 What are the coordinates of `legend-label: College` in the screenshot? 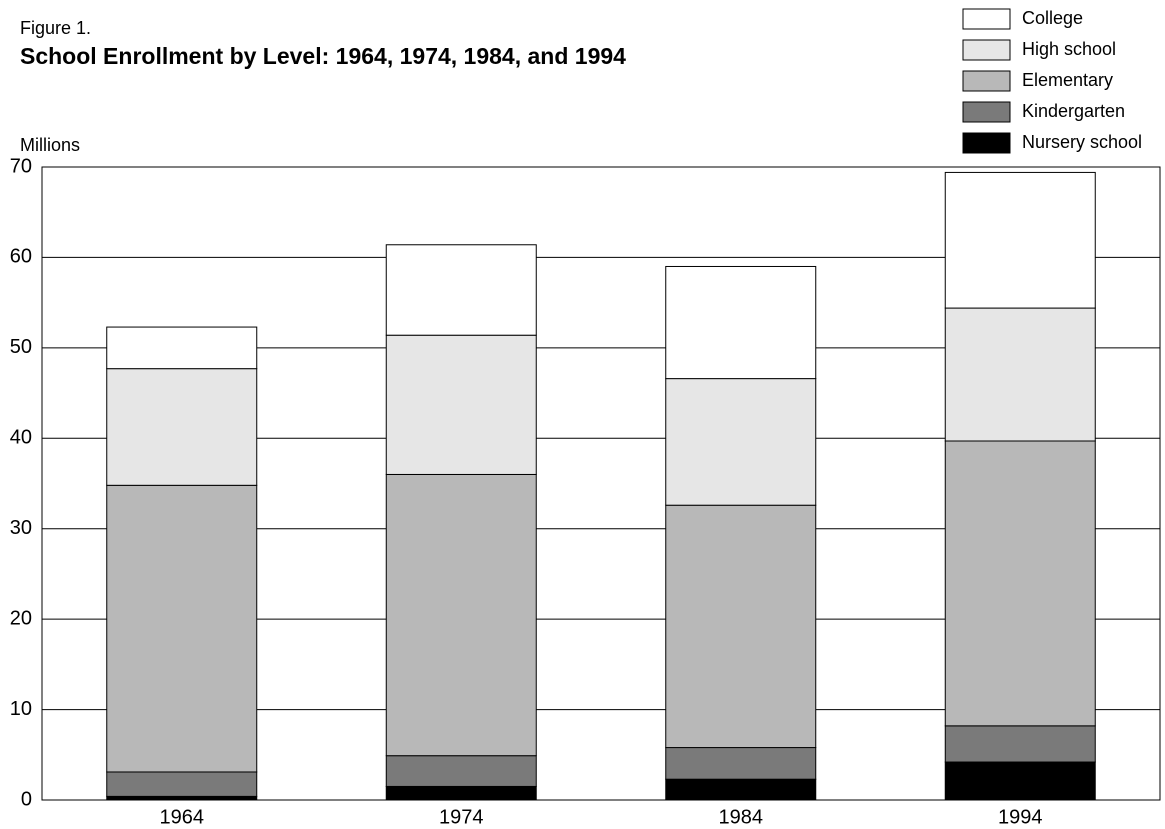 It's located at (1052, 18).